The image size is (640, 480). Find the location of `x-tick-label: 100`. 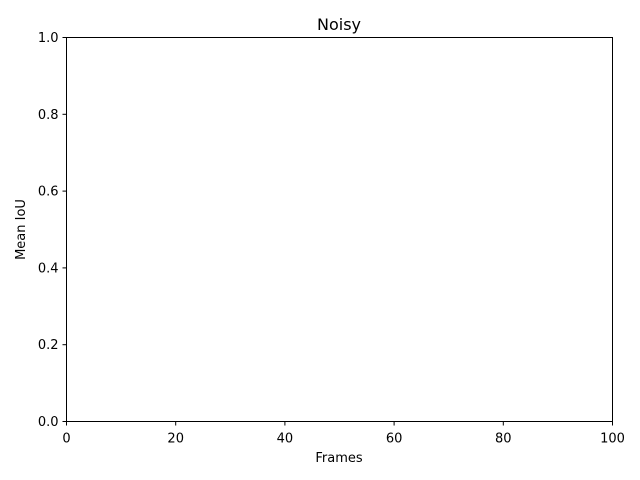

x-tick-label: 100 is located at coordinates (612, 439).